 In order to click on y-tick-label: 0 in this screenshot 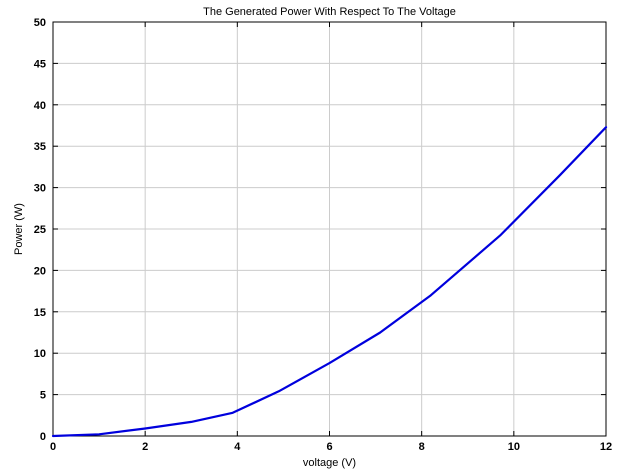, I will do `click(43, 437)`.